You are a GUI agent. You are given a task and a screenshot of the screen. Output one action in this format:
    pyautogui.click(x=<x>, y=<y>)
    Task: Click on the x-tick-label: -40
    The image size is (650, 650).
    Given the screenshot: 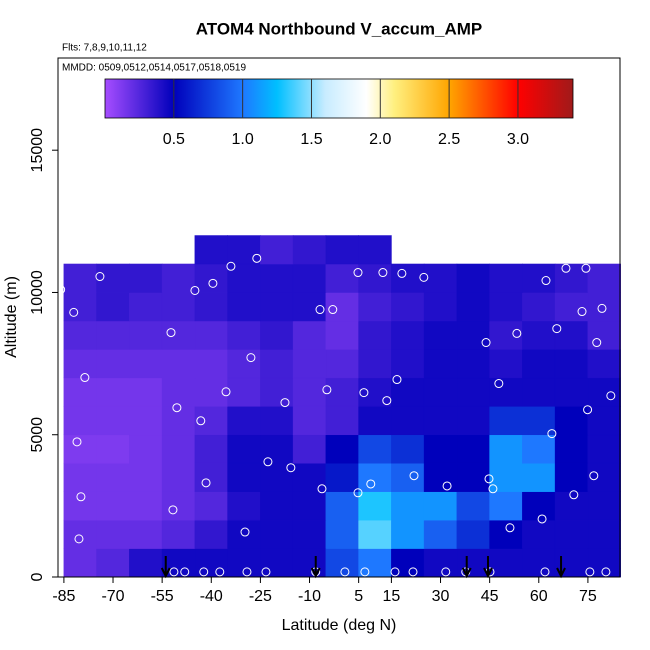 What is the action you would take?
    pyautogui.click(x=211, y=596)
    